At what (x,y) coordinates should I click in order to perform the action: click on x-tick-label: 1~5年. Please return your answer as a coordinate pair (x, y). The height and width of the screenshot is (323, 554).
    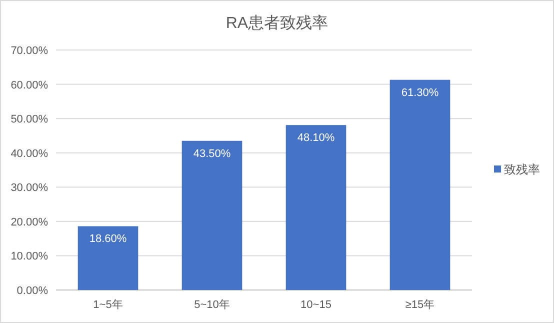
    Looking at the image, I should click on (108, 305).